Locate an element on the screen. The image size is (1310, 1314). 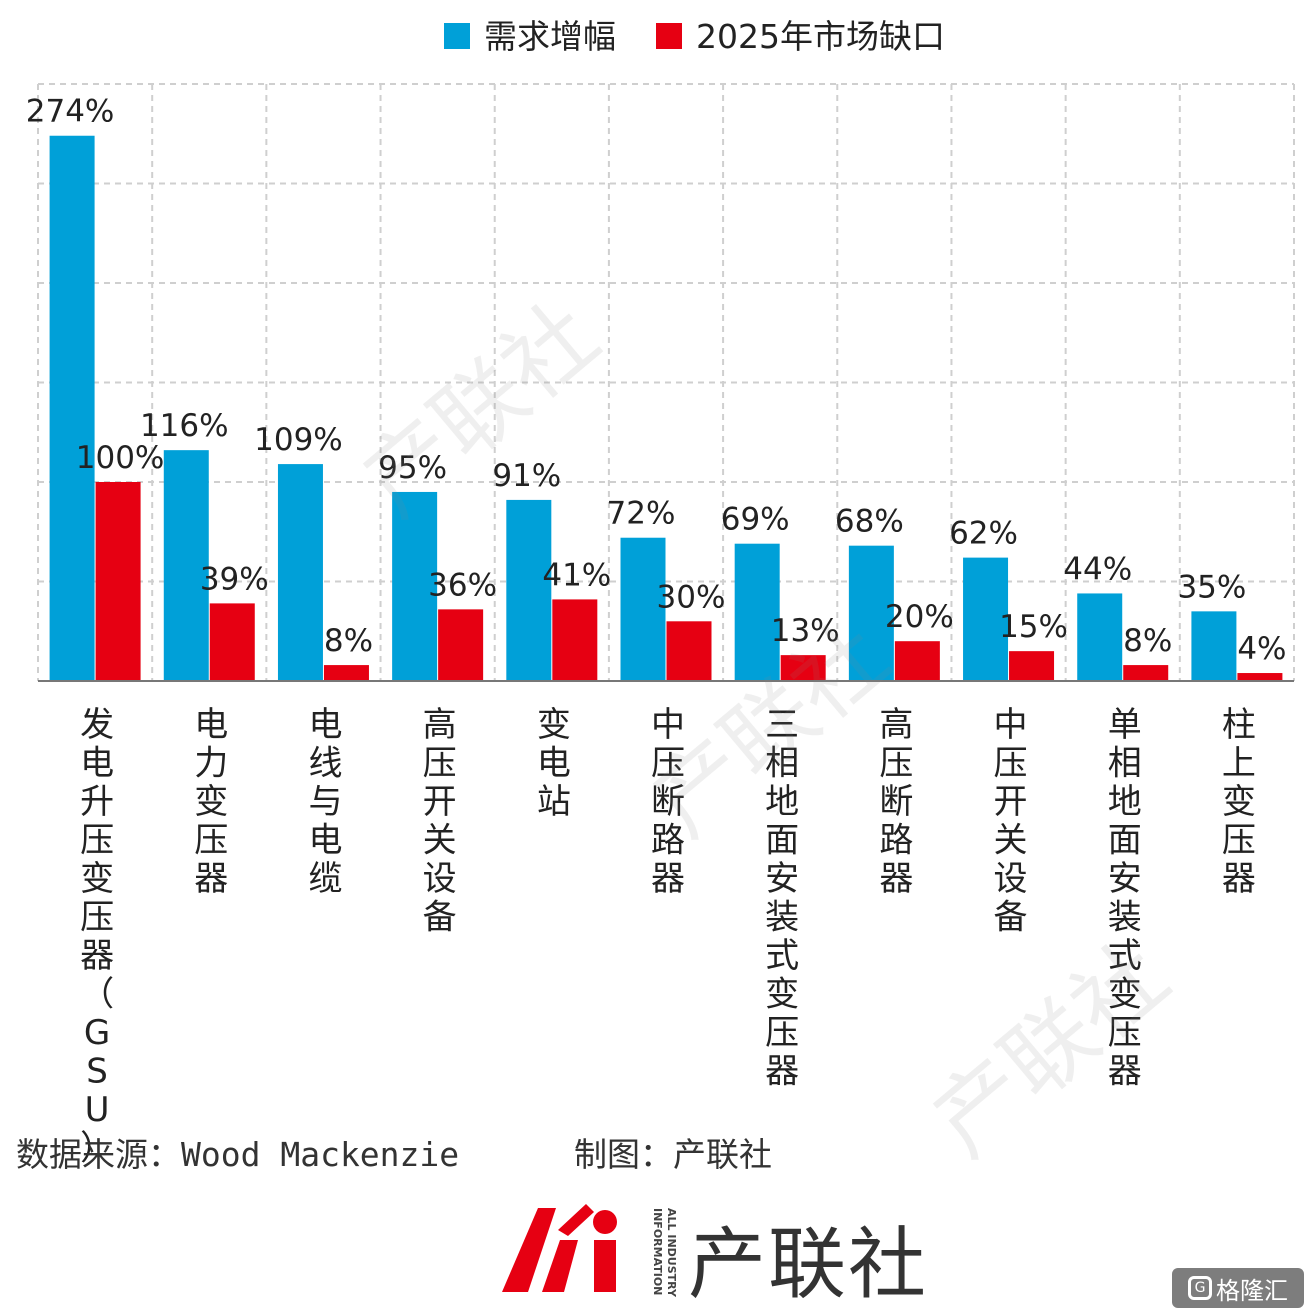
data-label: 62% is located at coordinates (983, 534).